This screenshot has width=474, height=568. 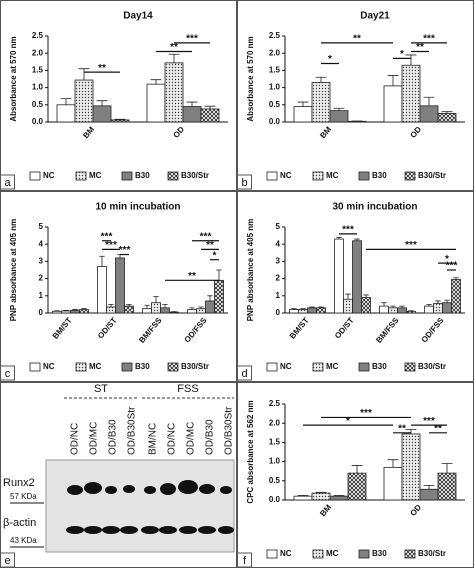 What do you see at coordinates (95, 366) in the screenshot?
I see `legend-label: MC` at bounding box center [95, 366].